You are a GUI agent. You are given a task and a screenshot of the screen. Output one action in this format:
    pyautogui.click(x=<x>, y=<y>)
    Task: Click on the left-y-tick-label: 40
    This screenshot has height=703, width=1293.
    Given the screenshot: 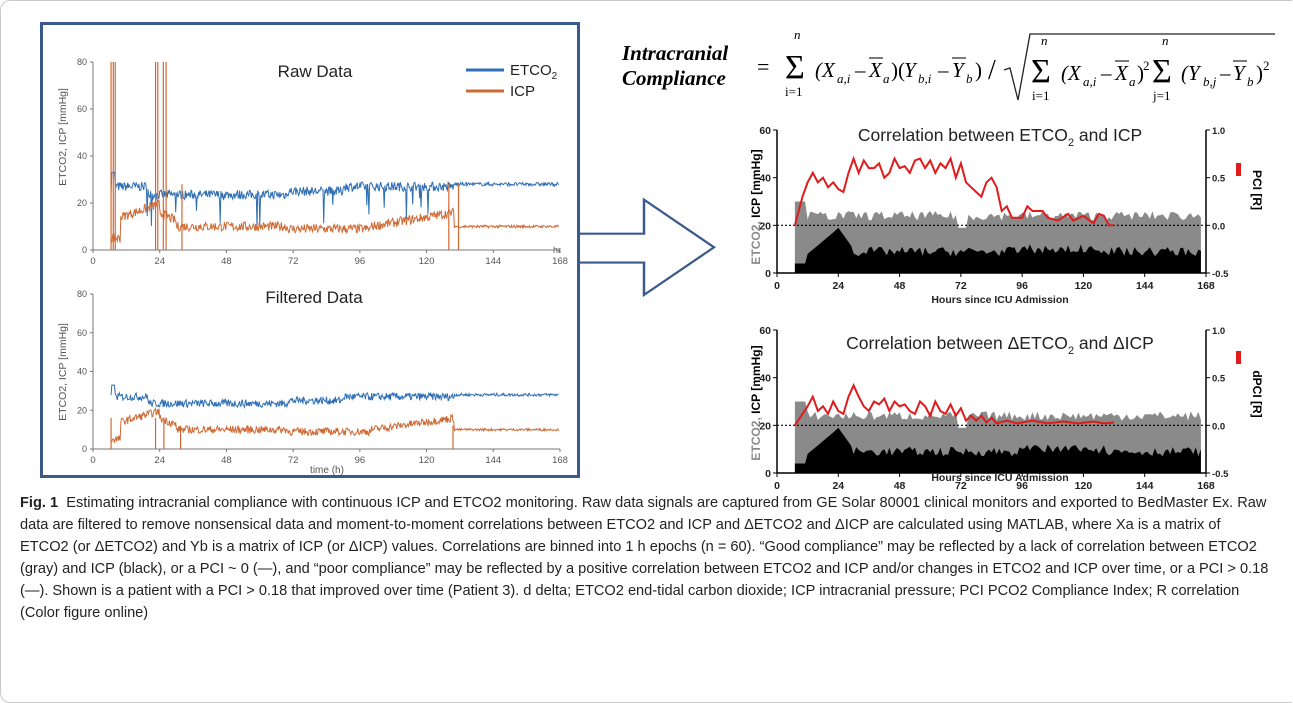 What is the action you would take?
    pyautogui.click(x=765, y=179)
    